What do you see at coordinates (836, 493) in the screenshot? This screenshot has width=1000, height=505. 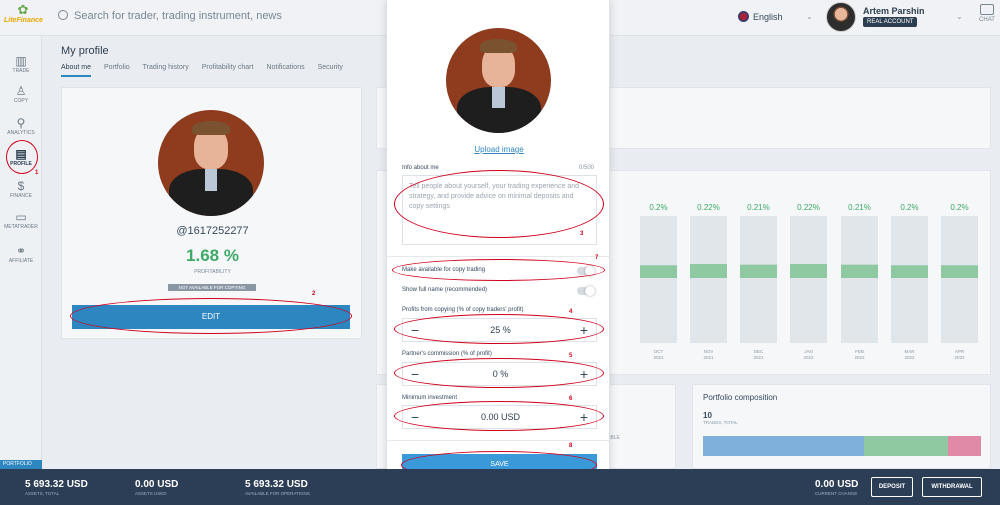 I see `current-change-label: CURRENT CHANGE` at bounding box center [836, 493].